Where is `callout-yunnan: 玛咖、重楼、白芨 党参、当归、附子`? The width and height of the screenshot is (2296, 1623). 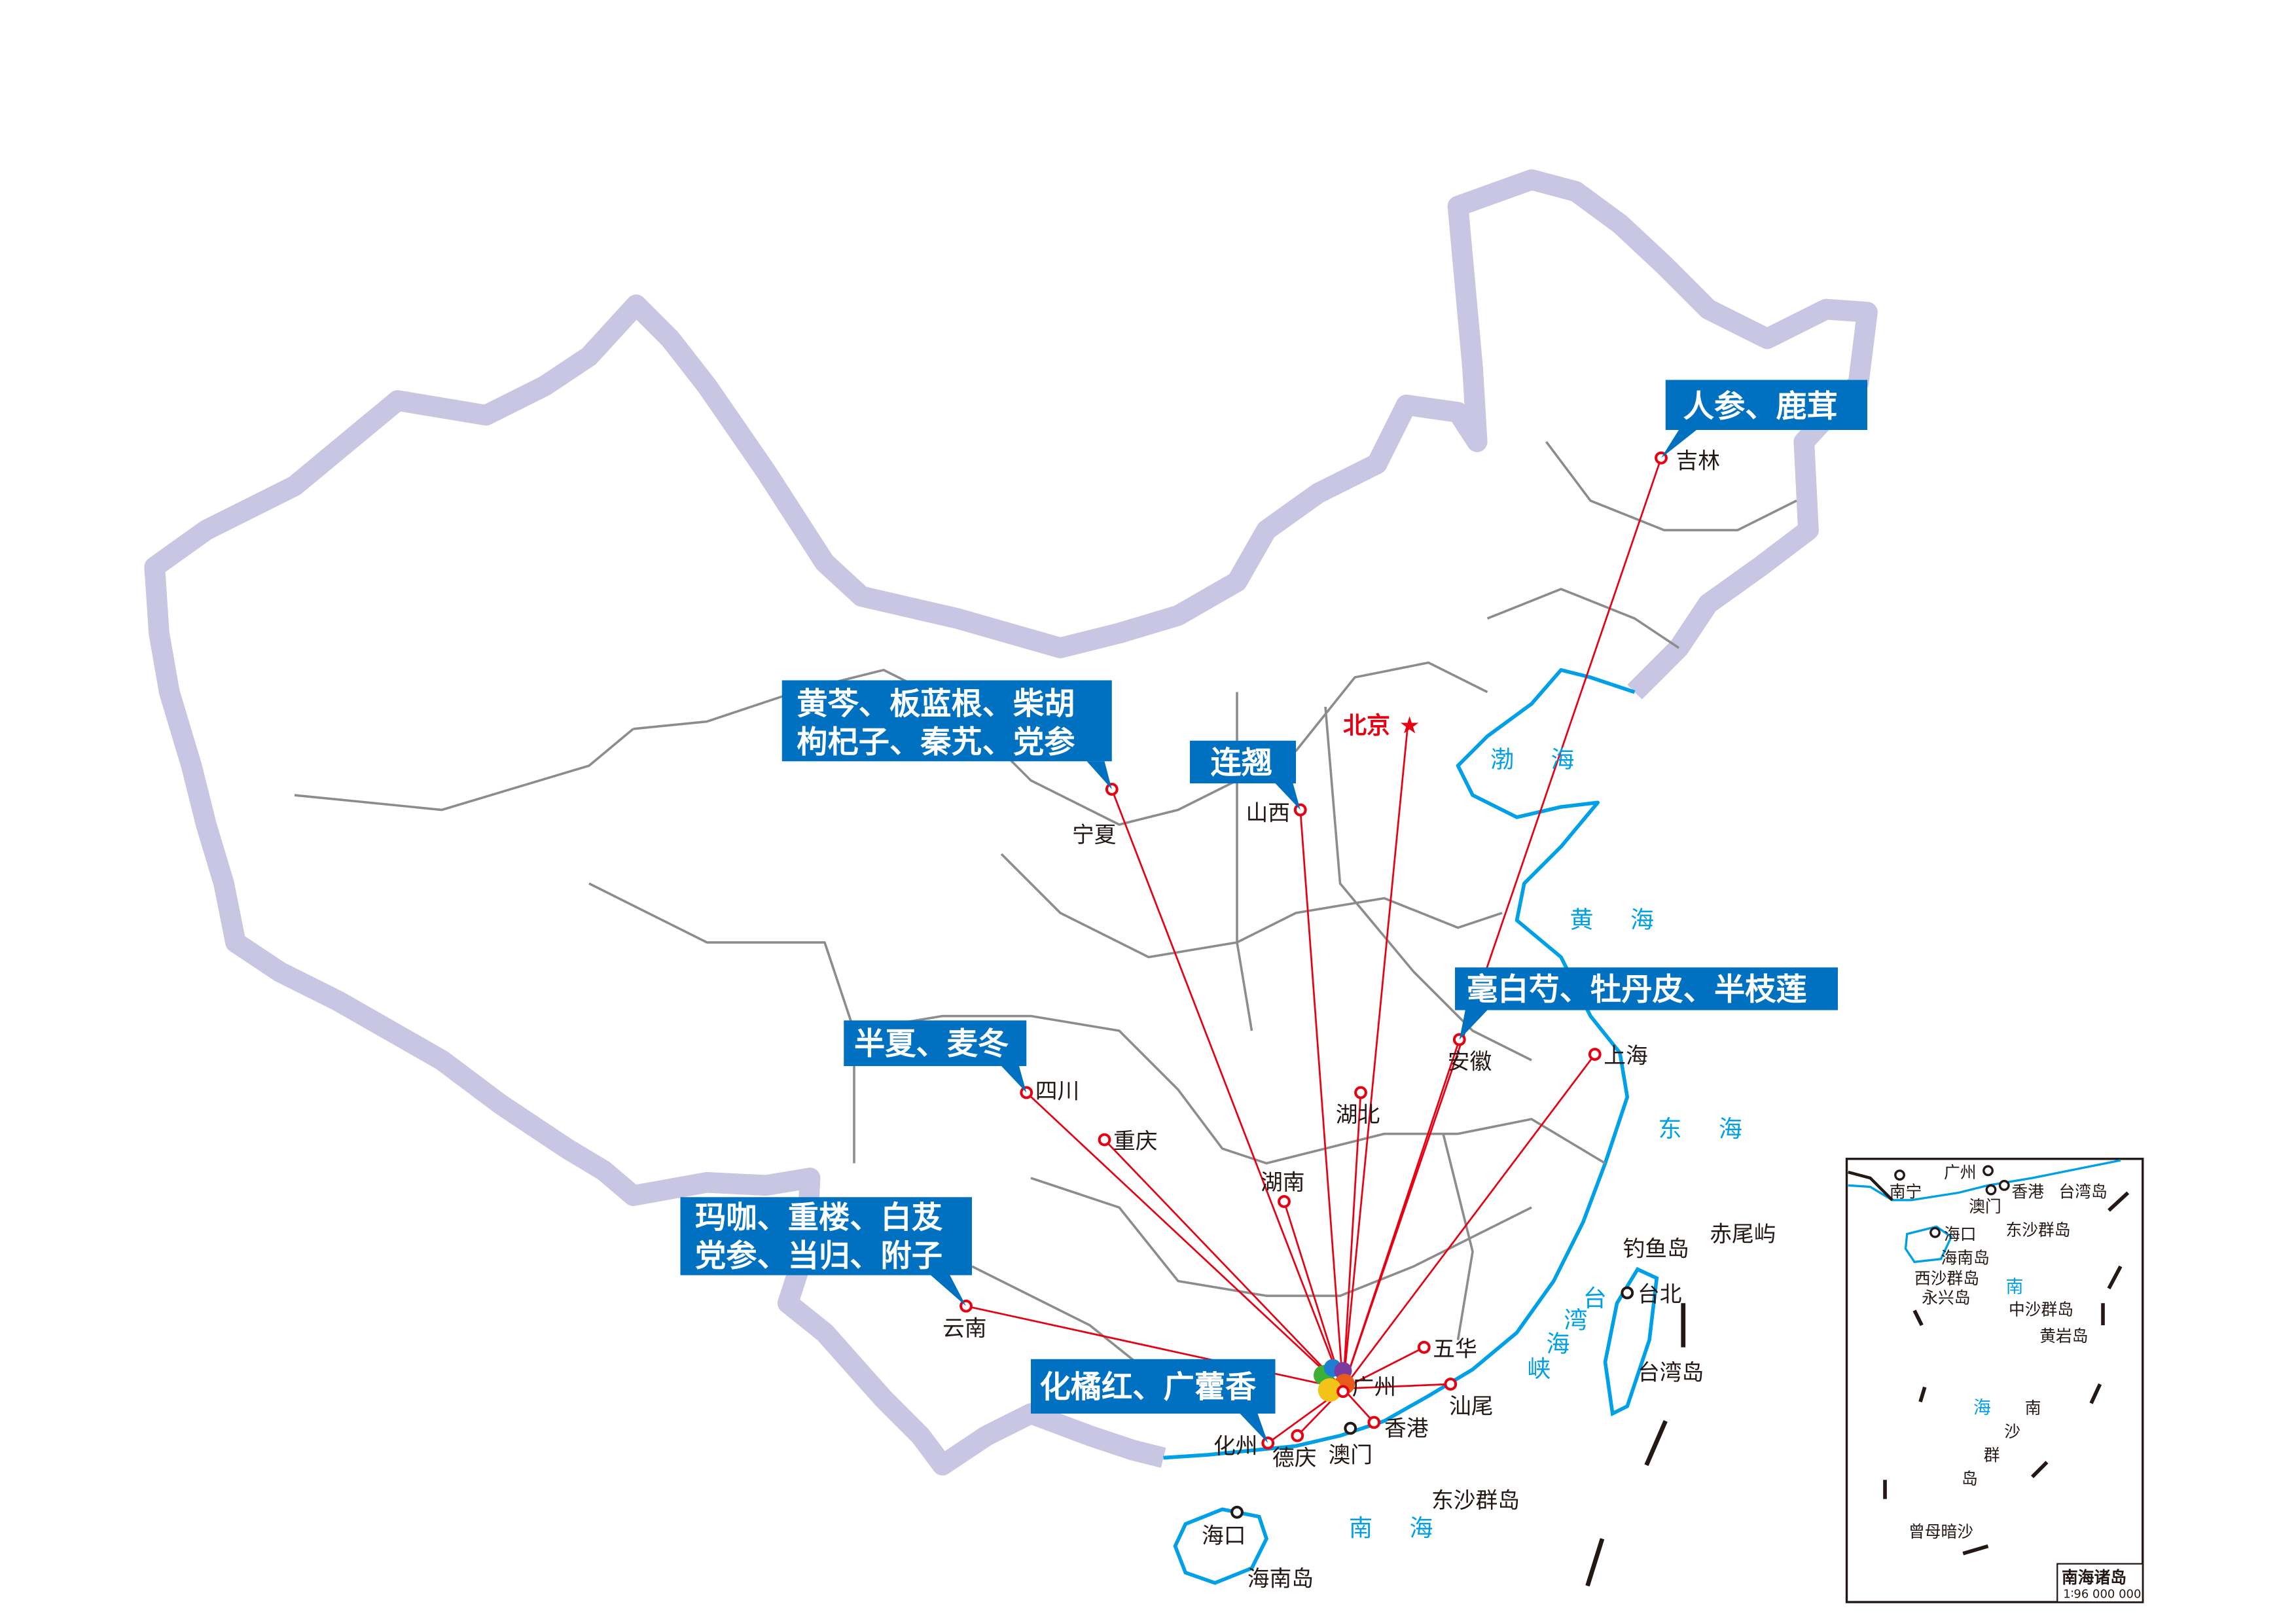
callout-yunnan: 玛咖、重楼、白芨 党参、当归、附子 is located at coordinates (826, 1251).